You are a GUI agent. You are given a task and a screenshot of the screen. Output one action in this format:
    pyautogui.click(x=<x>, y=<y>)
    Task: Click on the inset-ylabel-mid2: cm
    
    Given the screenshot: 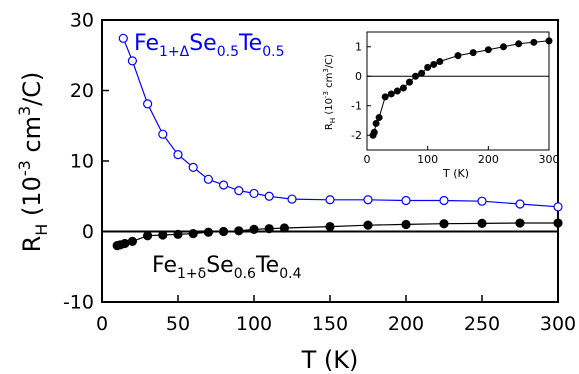 What is the action you would take?
    pyautogui.click(x=329, y=82)
    